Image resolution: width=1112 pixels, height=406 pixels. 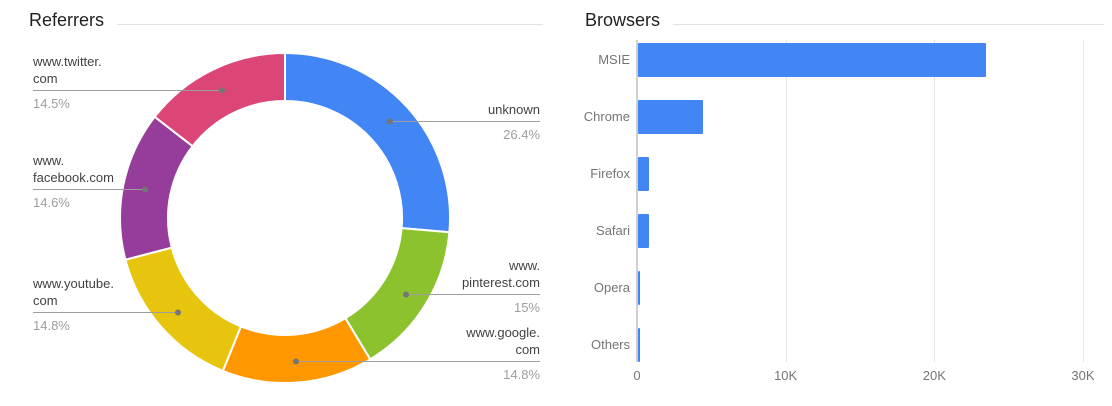 I want to click on browsers-title: Browsers, so click(x=623, y=20).